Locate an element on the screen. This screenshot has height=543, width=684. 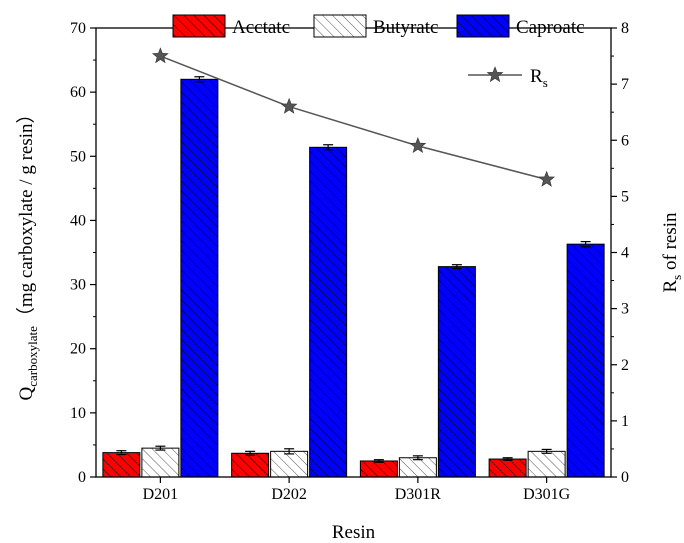
bar-butyrate-d301r is located at coordinates (417, 467).